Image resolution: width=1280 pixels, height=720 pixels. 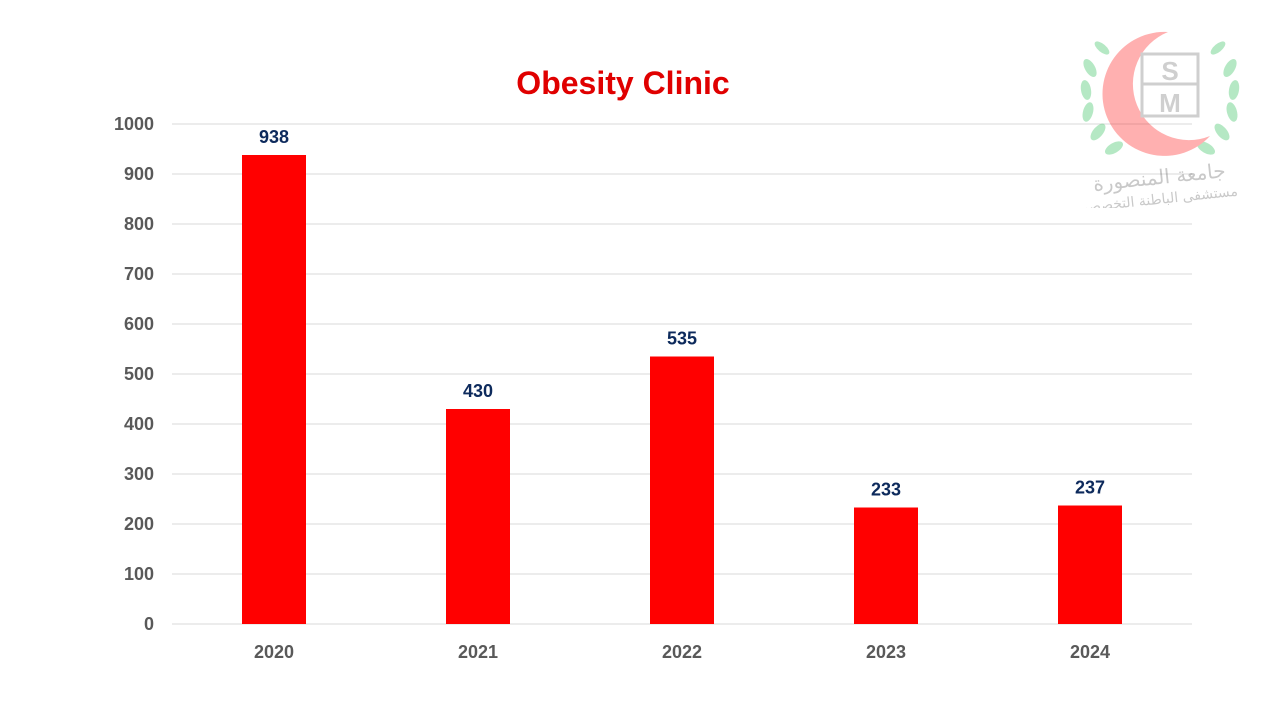 I want to click on x-tick-label: 2024, so click(x=1090, y=652).